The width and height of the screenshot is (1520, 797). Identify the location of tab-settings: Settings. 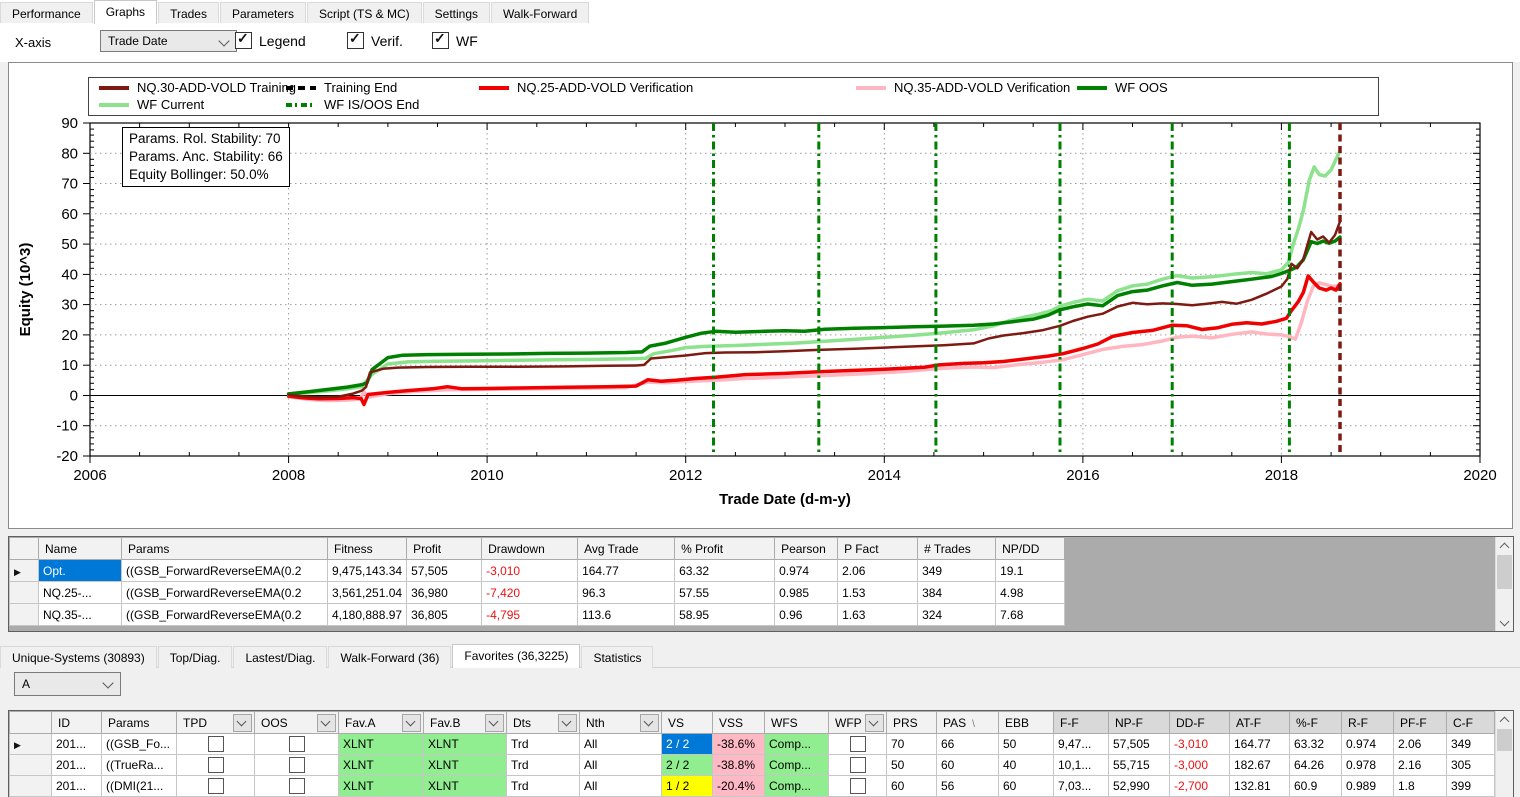
(456, 13).